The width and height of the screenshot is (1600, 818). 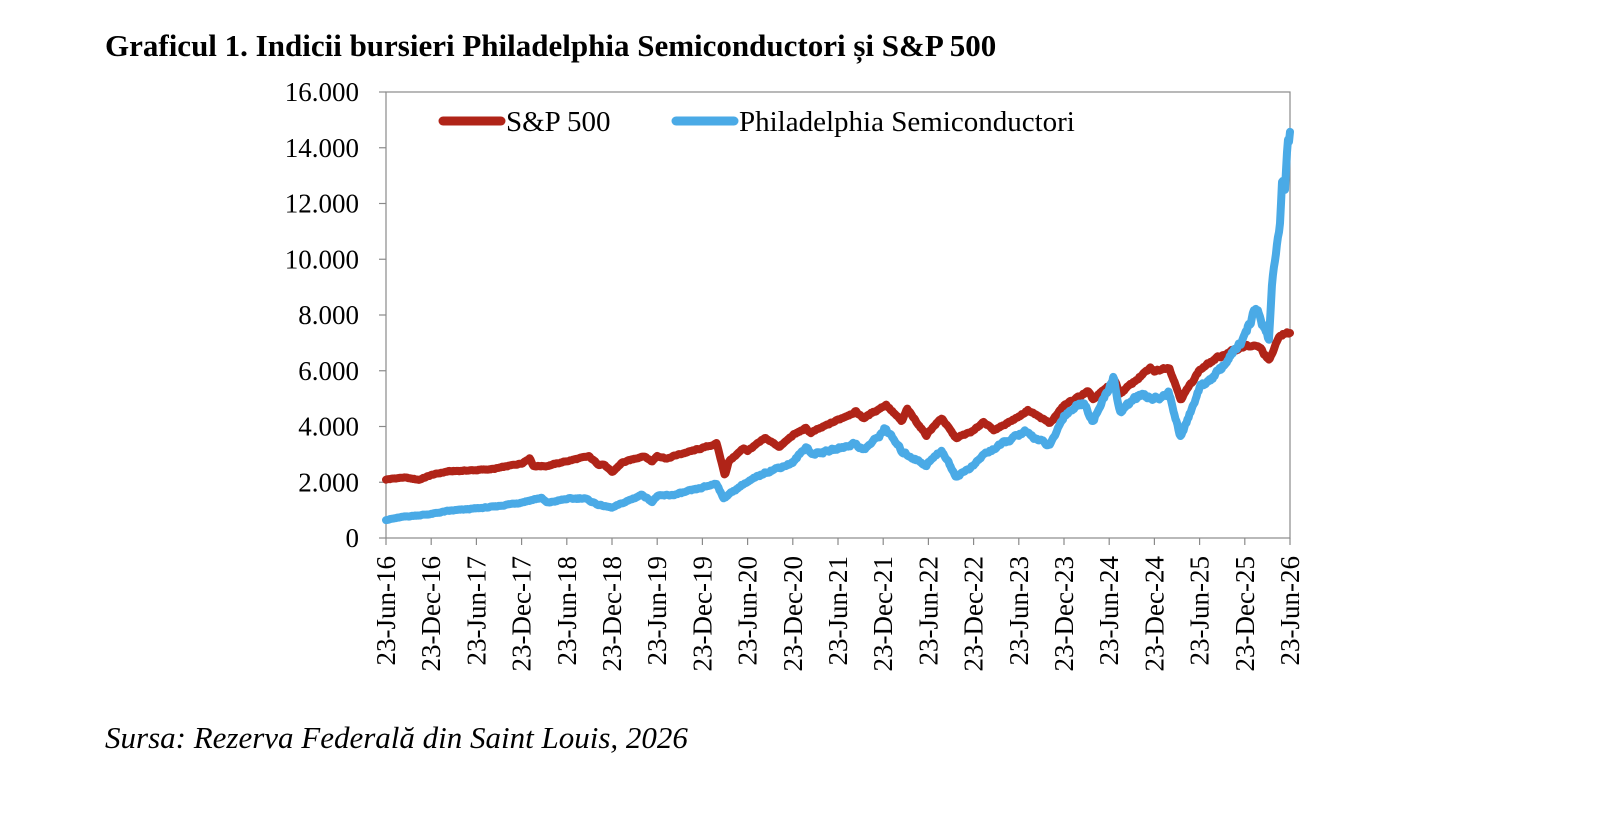 I want to click on x-tick-label: 23-Jun-19, so click(x=657, y=611).